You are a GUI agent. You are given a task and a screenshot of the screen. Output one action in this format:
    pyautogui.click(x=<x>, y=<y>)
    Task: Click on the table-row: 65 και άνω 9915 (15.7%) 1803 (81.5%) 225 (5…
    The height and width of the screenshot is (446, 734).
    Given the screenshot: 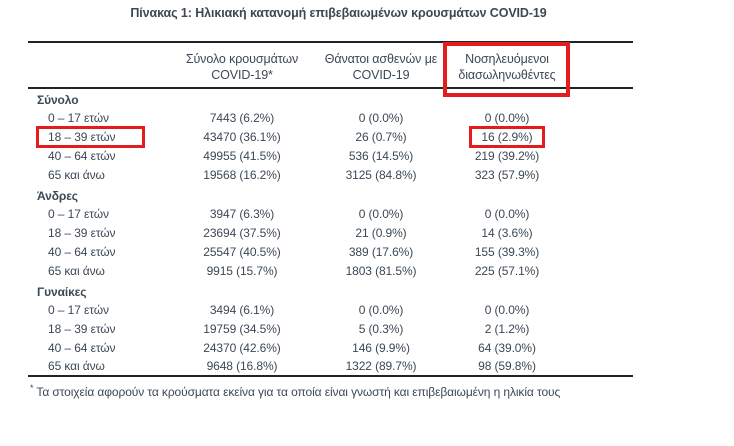 What is the action you would take?
    pyautogui.click(x=330, y=270)
    